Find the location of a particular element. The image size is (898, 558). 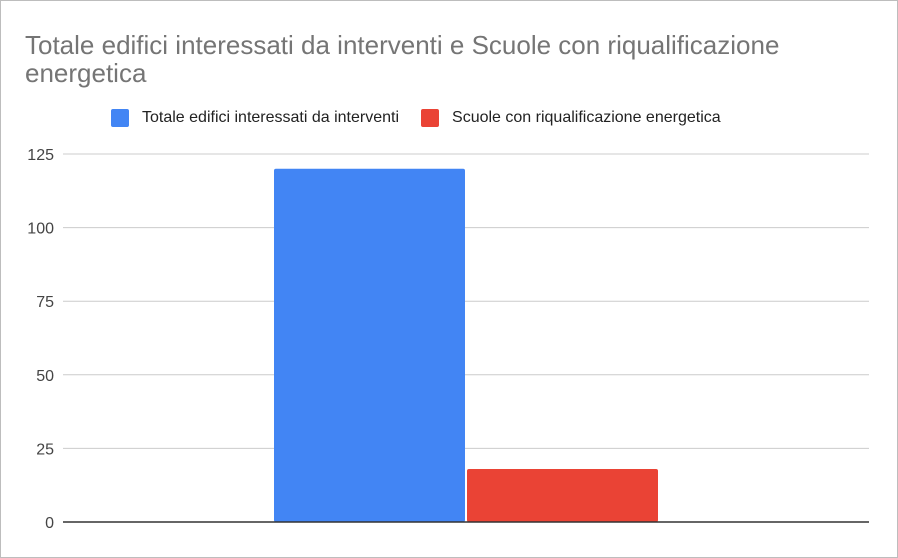

legend-item-totale: Totale edifici interessati da interventi is located at coordinates (255, 118).